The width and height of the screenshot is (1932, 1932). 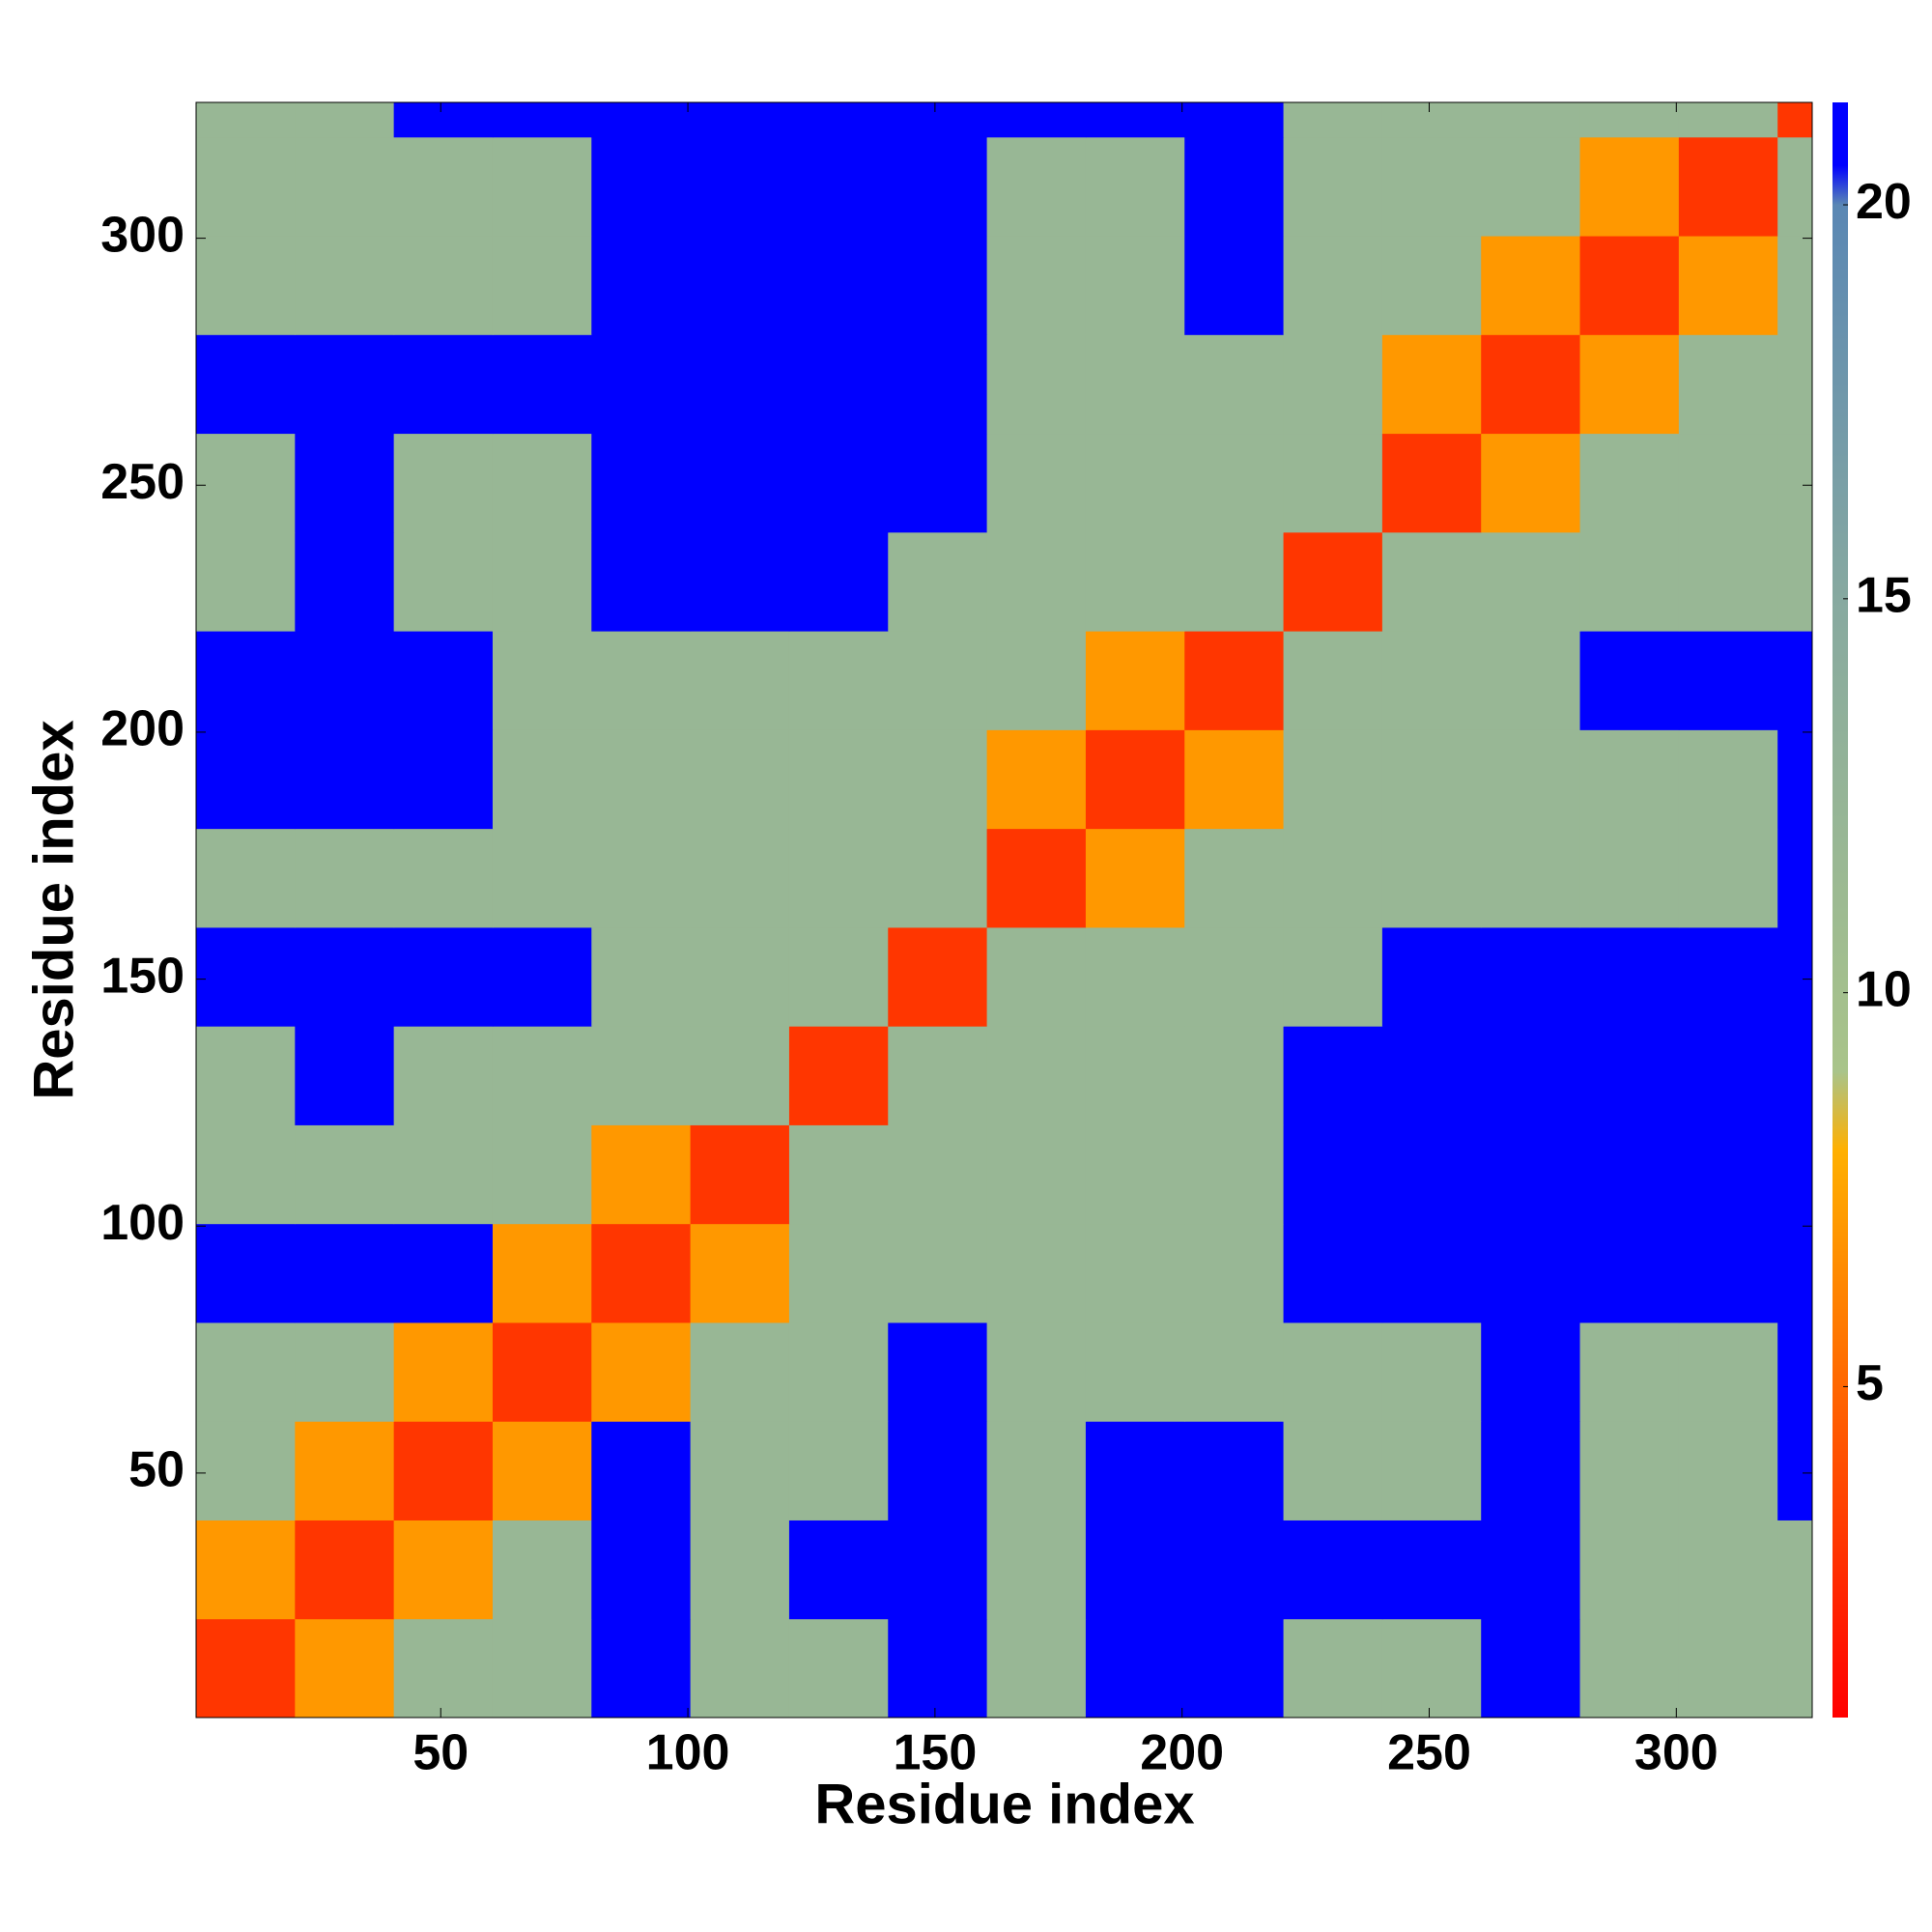 I want to click on y-tick-label: 100, so click(x=142, y=1223).